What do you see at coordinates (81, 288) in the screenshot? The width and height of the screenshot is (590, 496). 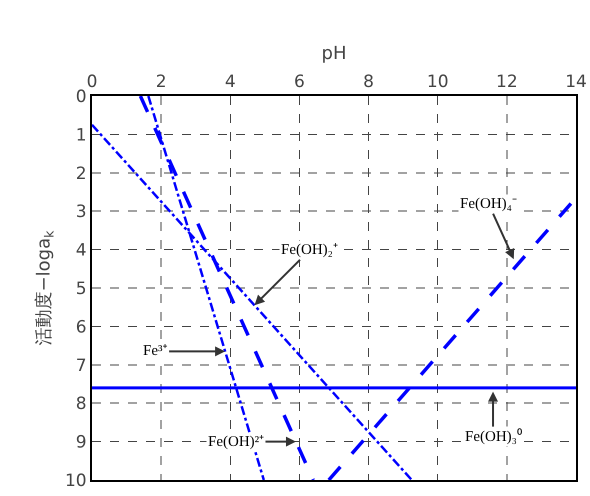 I see `y-tick-label: 5` at bounding box center [81, 288].